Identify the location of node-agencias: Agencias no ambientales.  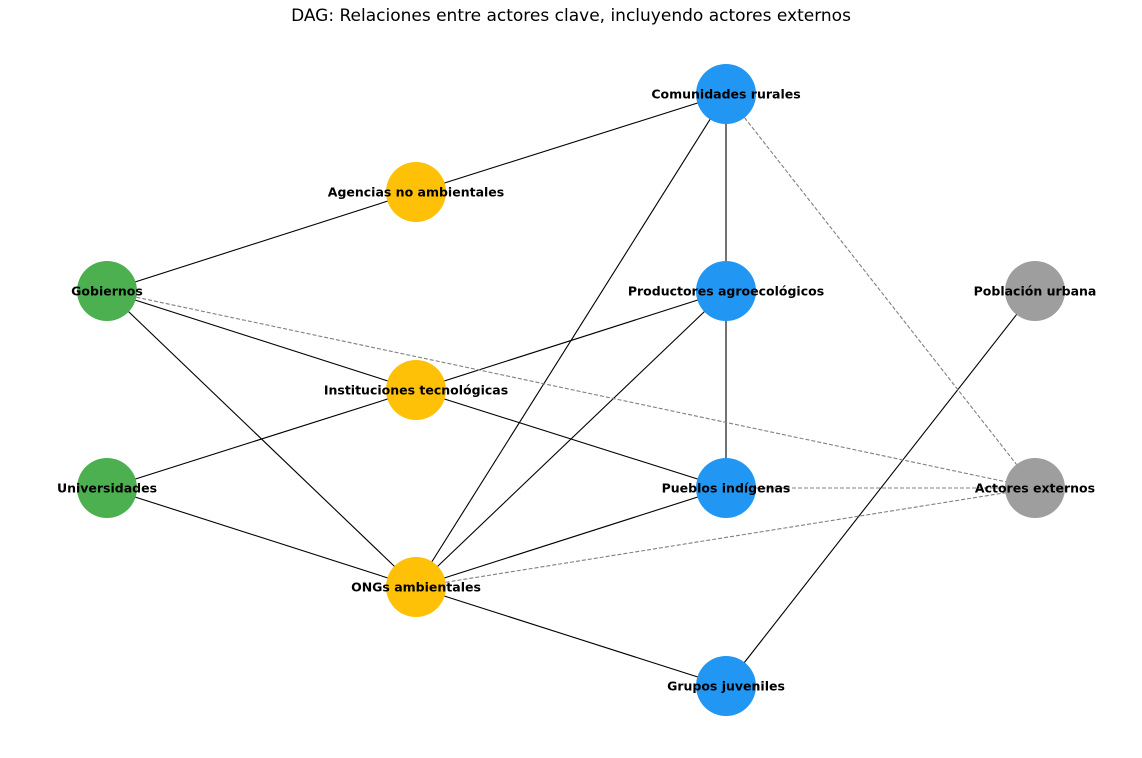
(416, 192).